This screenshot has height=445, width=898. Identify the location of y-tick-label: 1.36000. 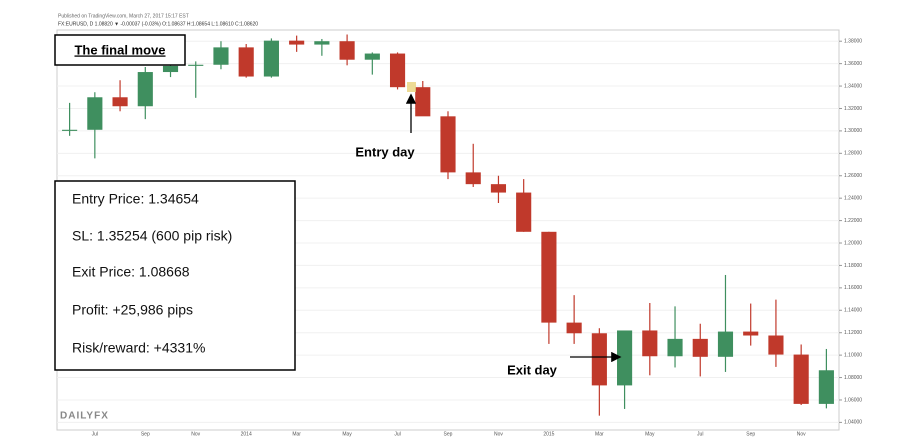
(853, 64).